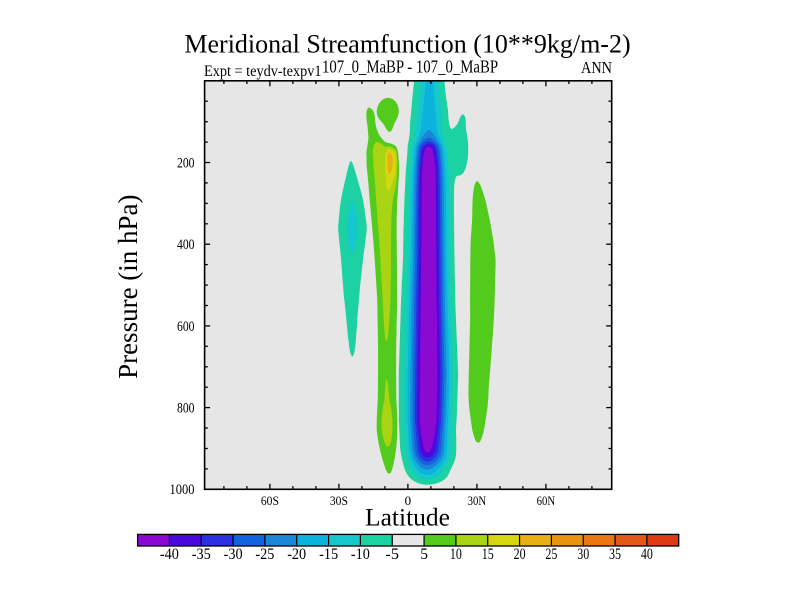  What do you see at coordinates (339, 500) in the screenshot?
I see `svg-text: 30S` at bounding box center [339, 500].